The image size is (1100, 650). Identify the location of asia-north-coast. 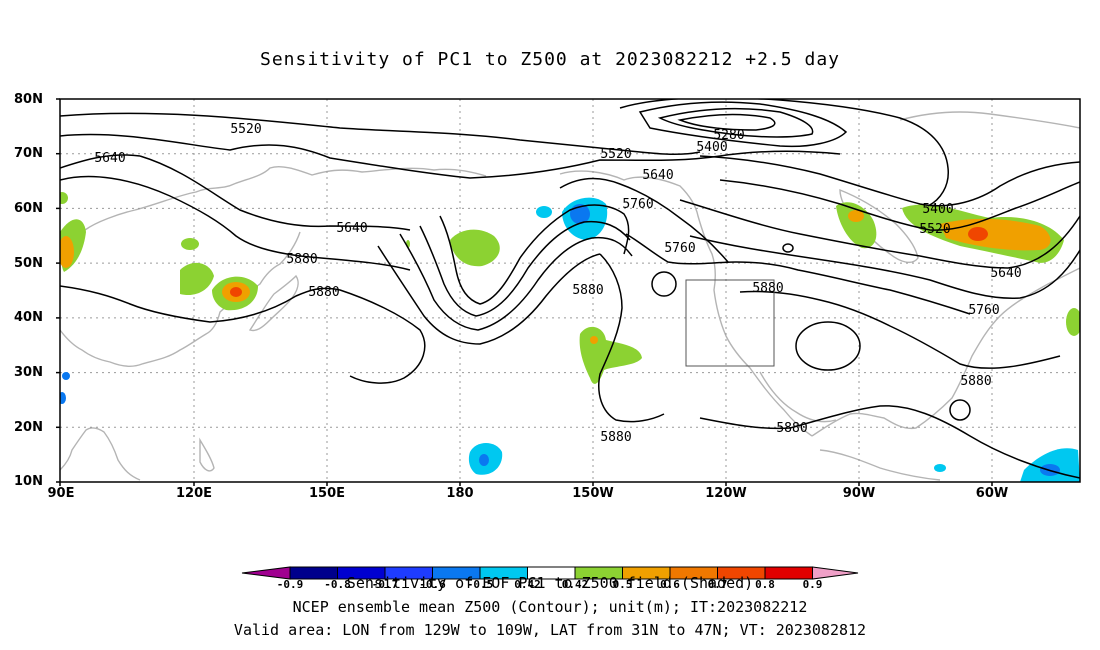
(273, 207).